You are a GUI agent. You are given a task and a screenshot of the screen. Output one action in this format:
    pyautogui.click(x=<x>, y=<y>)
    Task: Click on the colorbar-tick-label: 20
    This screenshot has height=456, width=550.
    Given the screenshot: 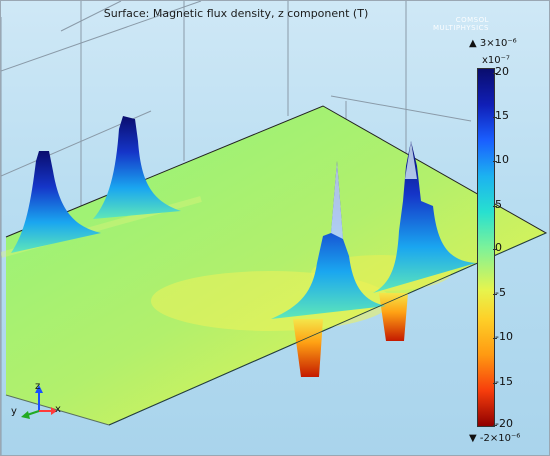 What is the action you would take?
    pyautogui.click(x=502, y=71)
    